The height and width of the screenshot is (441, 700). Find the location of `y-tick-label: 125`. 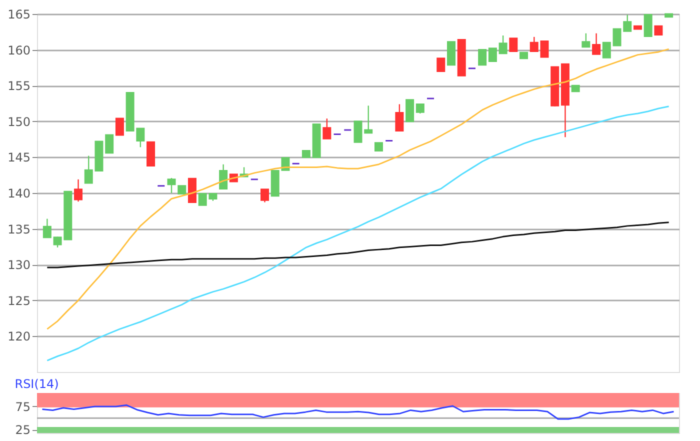

y-tick-label: 125 is located at coordinates (19, 301).